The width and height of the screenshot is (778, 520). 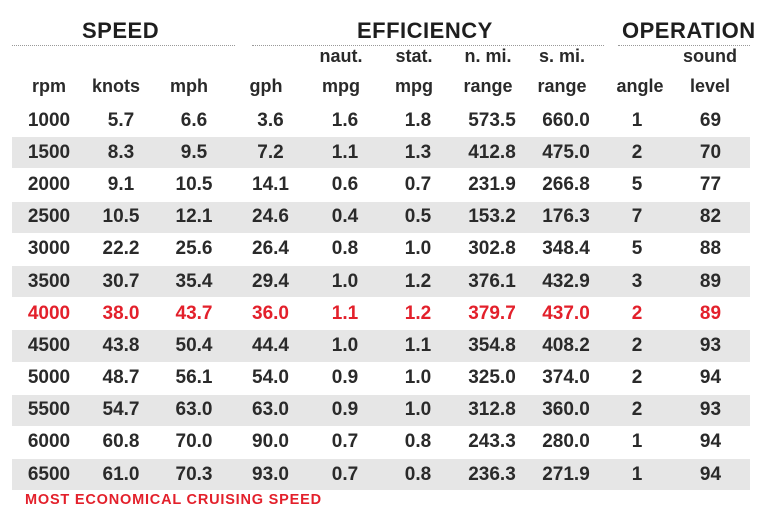 What do you see at coordinates (710, 249) in the screenshot?
I see `cell-sound-level: 88` at bounding box center [710, 249].